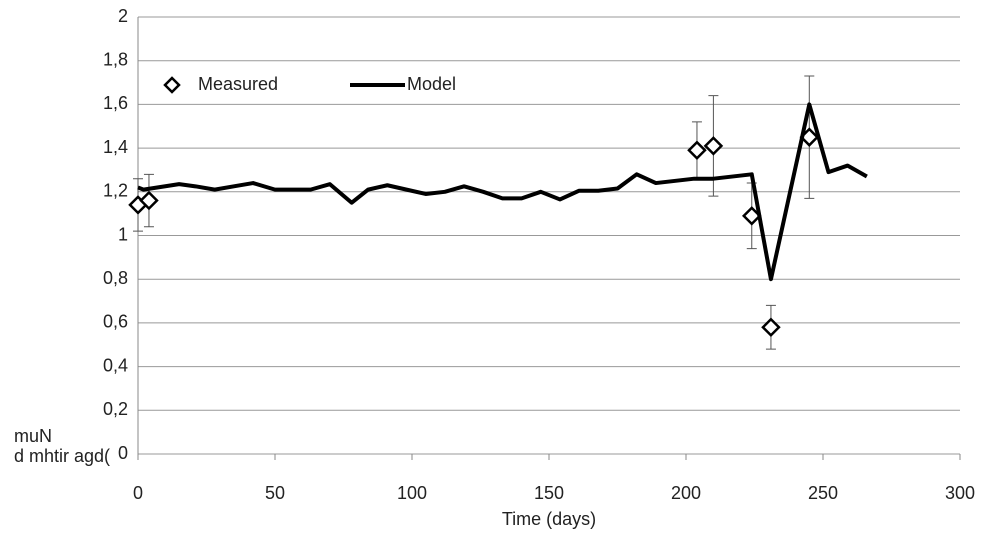 The width and height of the screenshot is (1000, 538). Describe the element at coordinates (412, 493) in the screenshot. I see `x-tick-label: 100` at that location.